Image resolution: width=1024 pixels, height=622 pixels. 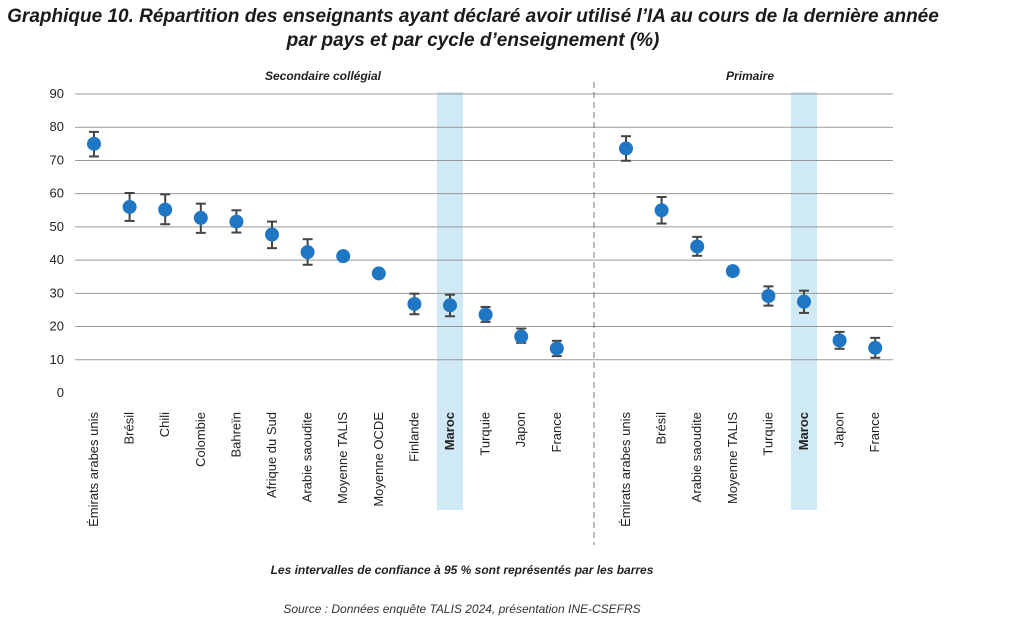 I want to click on x-tick-label: Finlande, so click(x=413, y=437).